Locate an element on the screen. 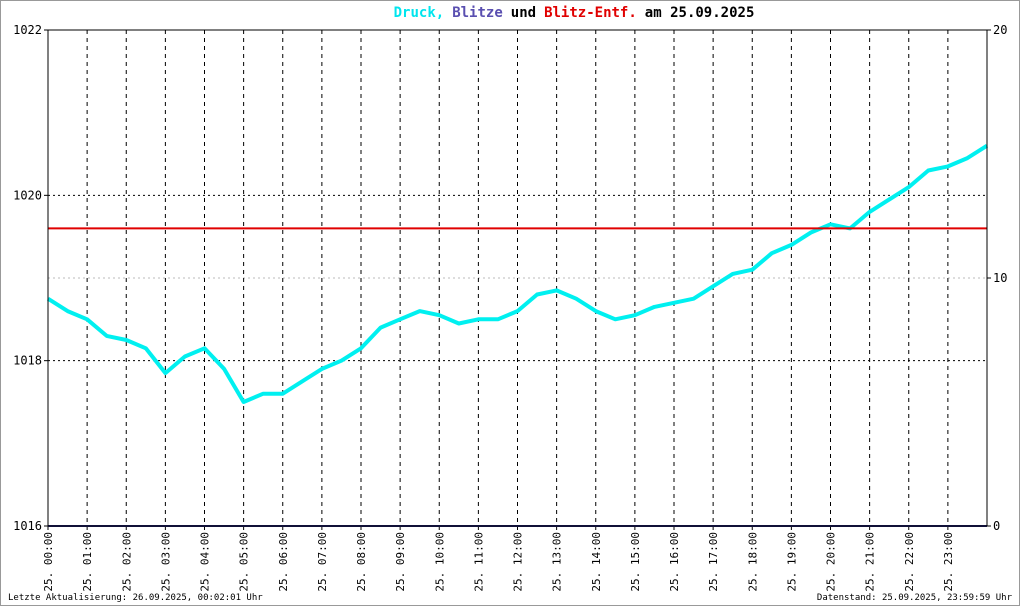  x-tick-label: 25. 15:00 is located at coordinates (635, 562).